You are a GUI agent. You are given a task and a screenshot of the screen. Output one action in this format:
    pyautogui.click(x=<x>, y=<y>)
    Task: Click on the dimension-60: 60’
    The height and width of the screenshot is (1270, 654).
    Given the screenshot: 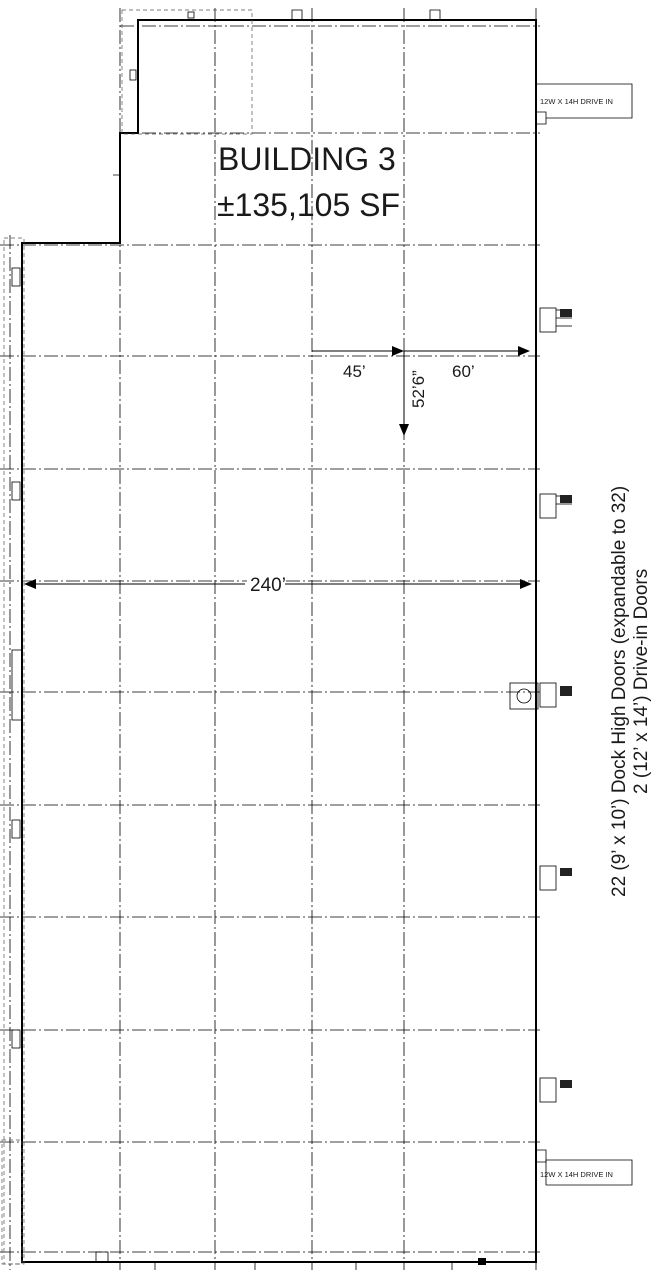 What is the action you would take?
    pyautogui.click(x=463, y=371)
    